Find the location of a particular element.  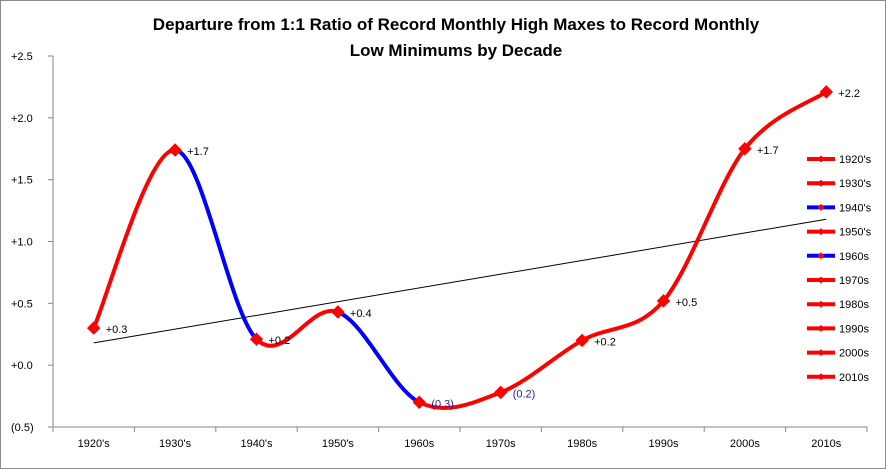

legend-entry-label: 2010s is located at coordinates (854, 378).